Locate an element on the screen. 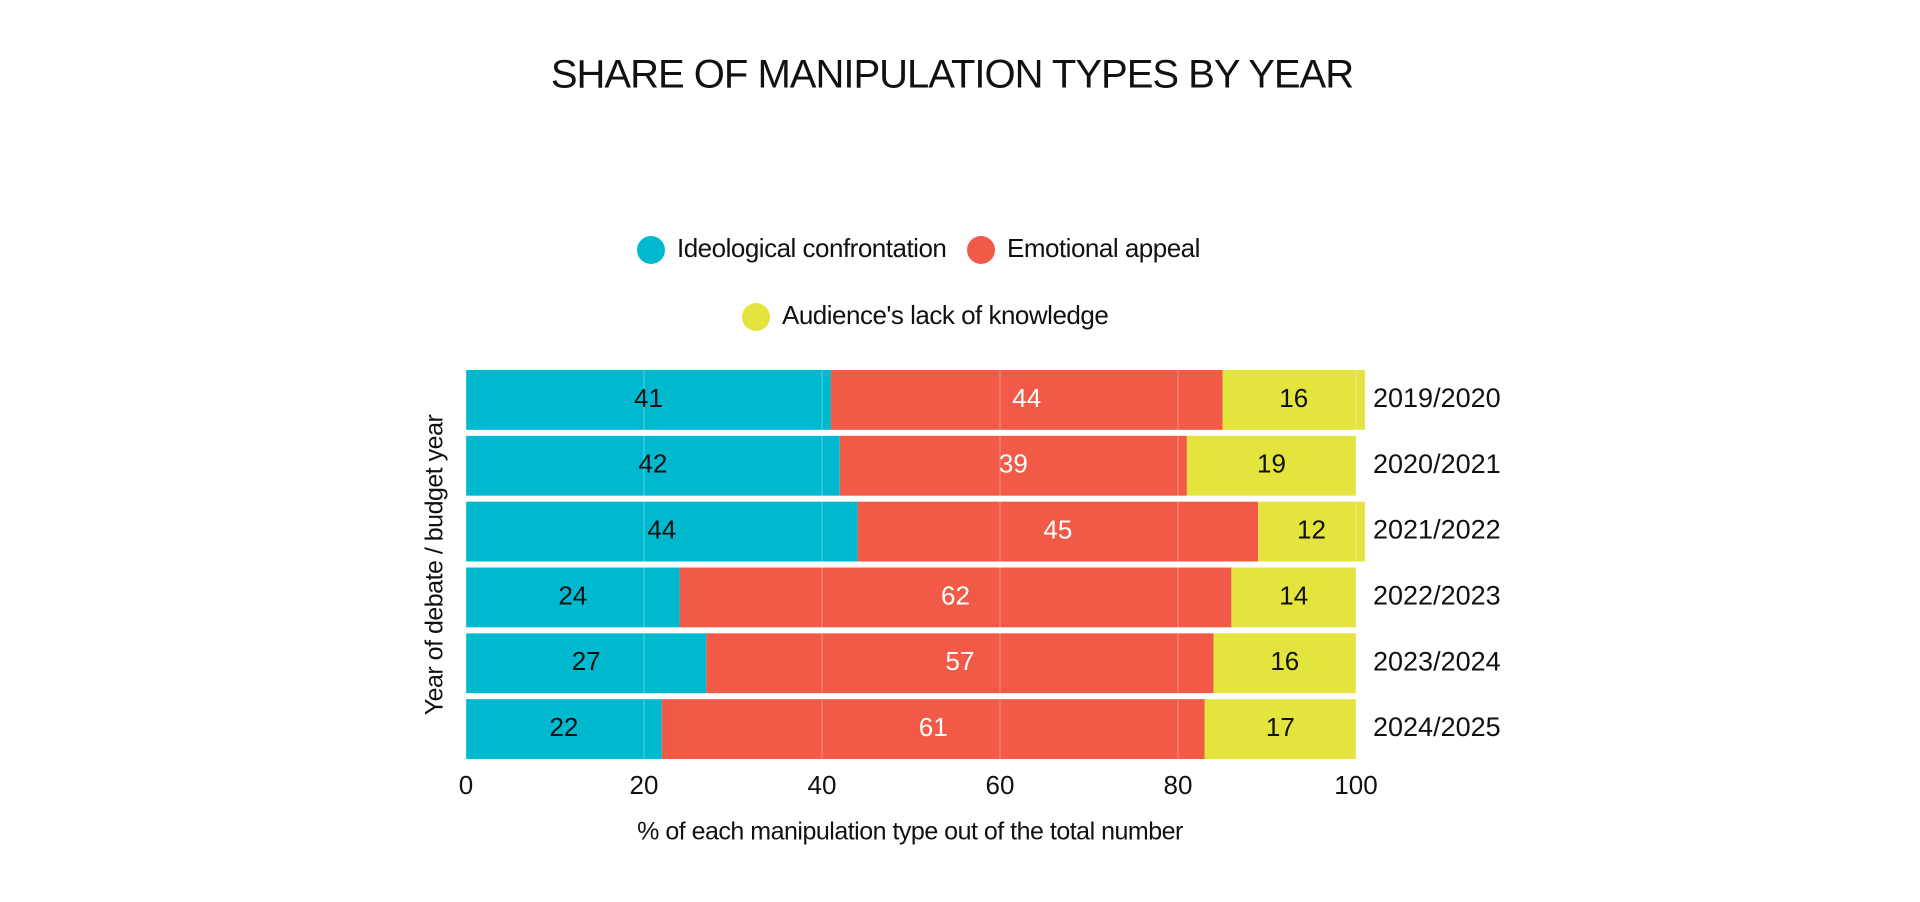  data-label: 42 is located at coordinates (652, 464).